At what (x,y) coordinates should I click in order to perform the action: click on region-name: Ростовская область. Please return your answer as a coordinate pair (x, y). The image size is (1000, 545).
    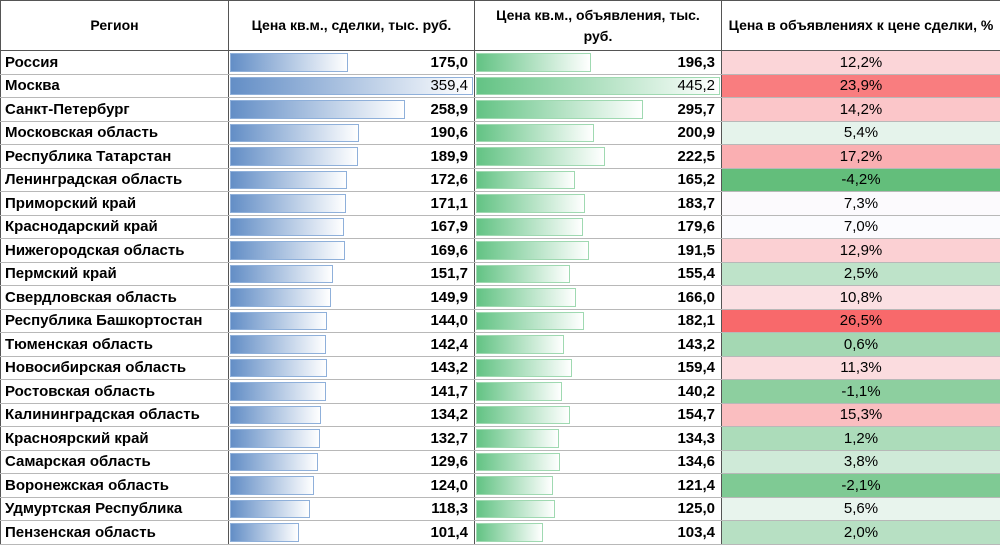
    Looking at the image, I should click on (115, 392).